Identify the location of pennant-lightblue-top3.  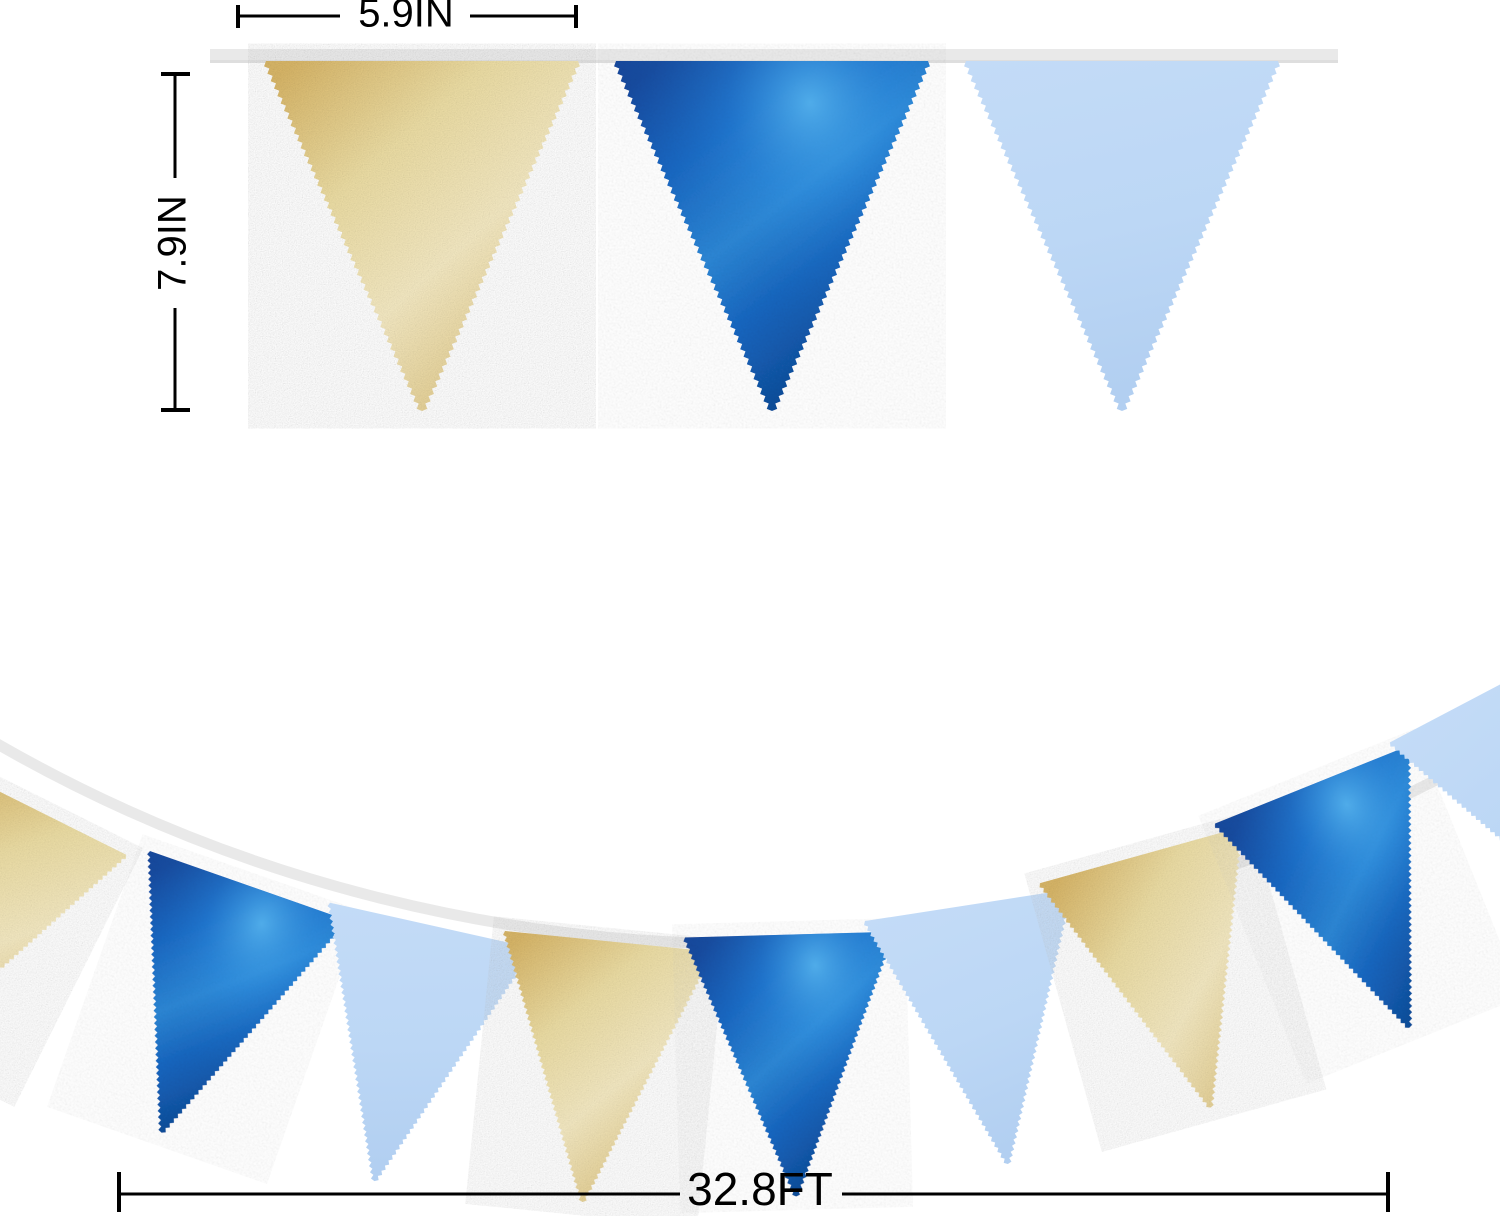
(1122, 236).